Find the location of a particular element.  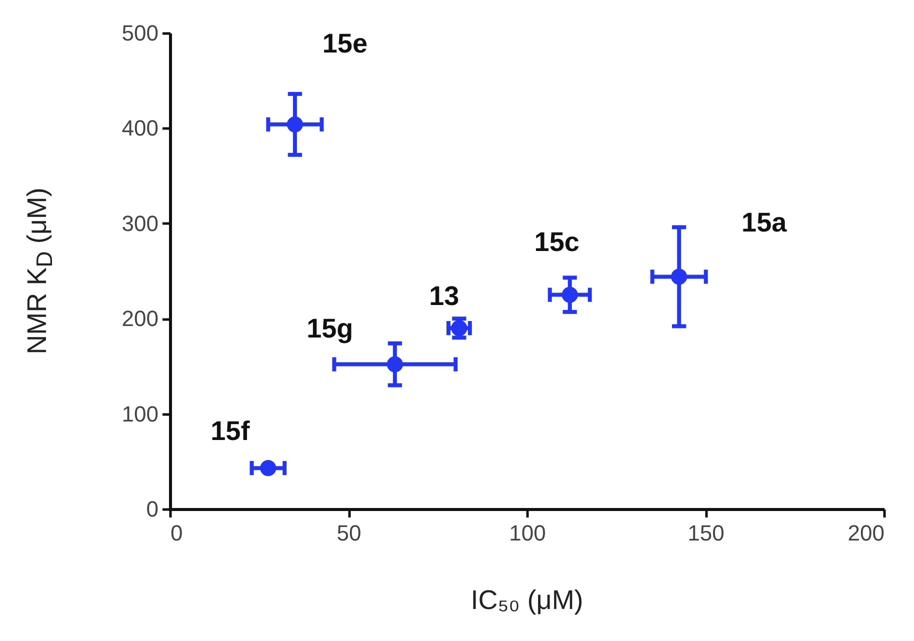

x-tick-label: 200 is located at coordinates (866, 533).